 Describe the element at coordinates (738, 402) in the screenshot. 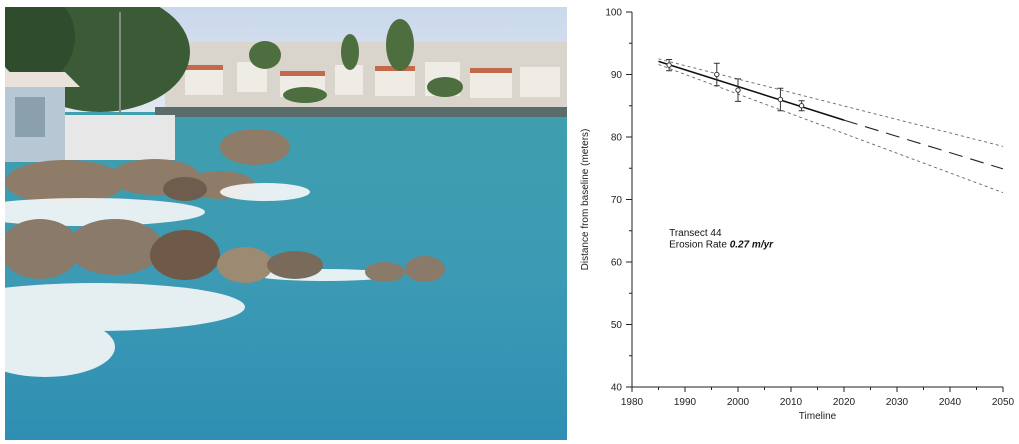

I see `x-tick-label: 2000` at that location.